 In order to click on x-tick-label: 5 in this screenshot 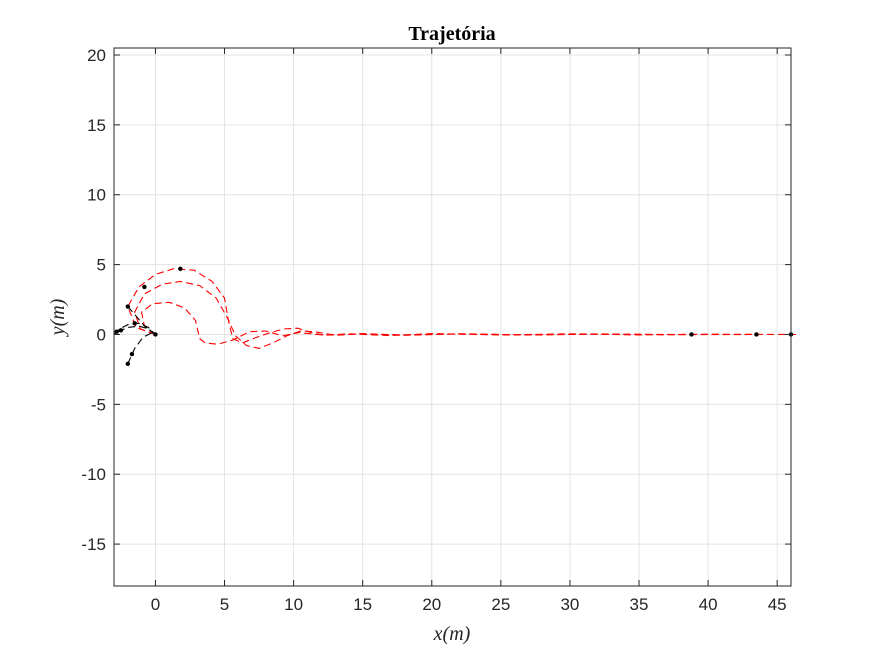, I will do `click(224, 604)`.